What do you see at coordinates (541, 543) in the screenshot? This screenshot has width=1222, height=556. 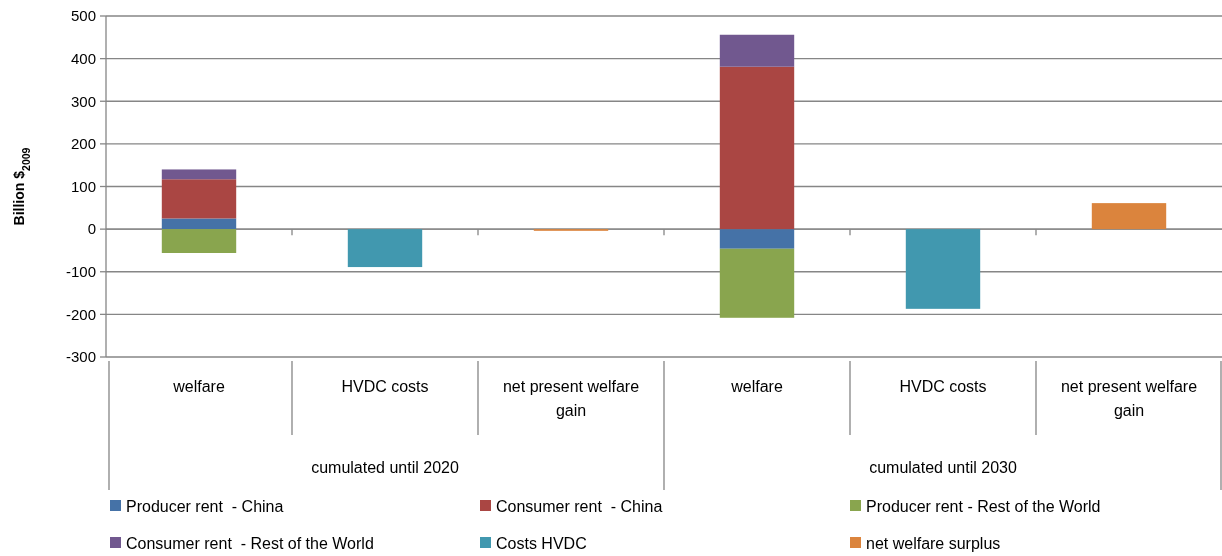 I see `legend-label: Costs HVDC` at bounding box center [541, 543].